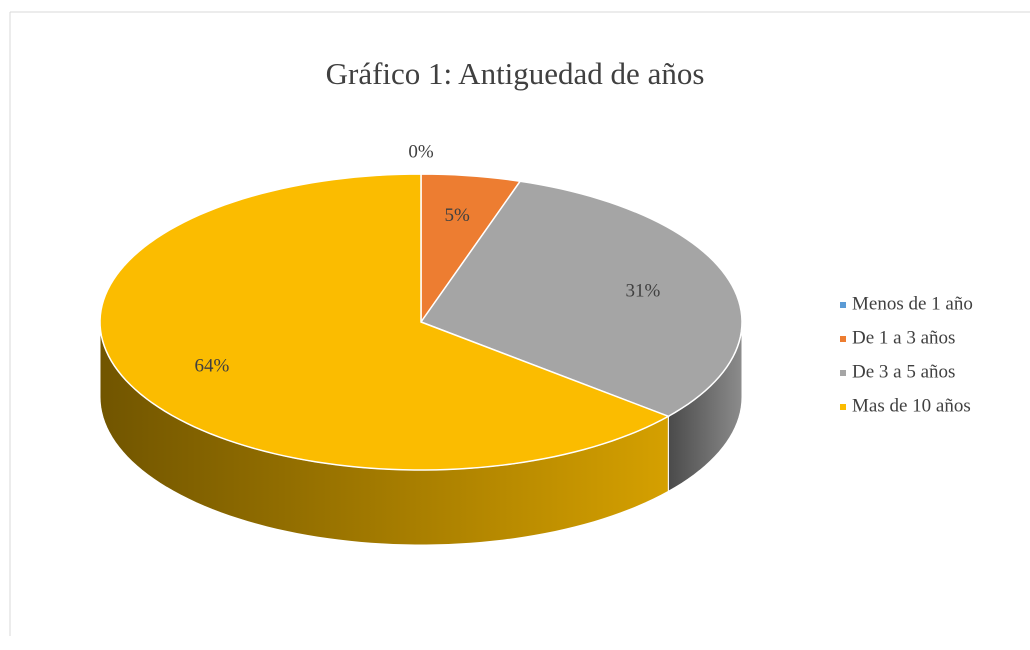  I want to click on chart-title: Gráfico 1: Antiguedad de años, so click(515, 73).